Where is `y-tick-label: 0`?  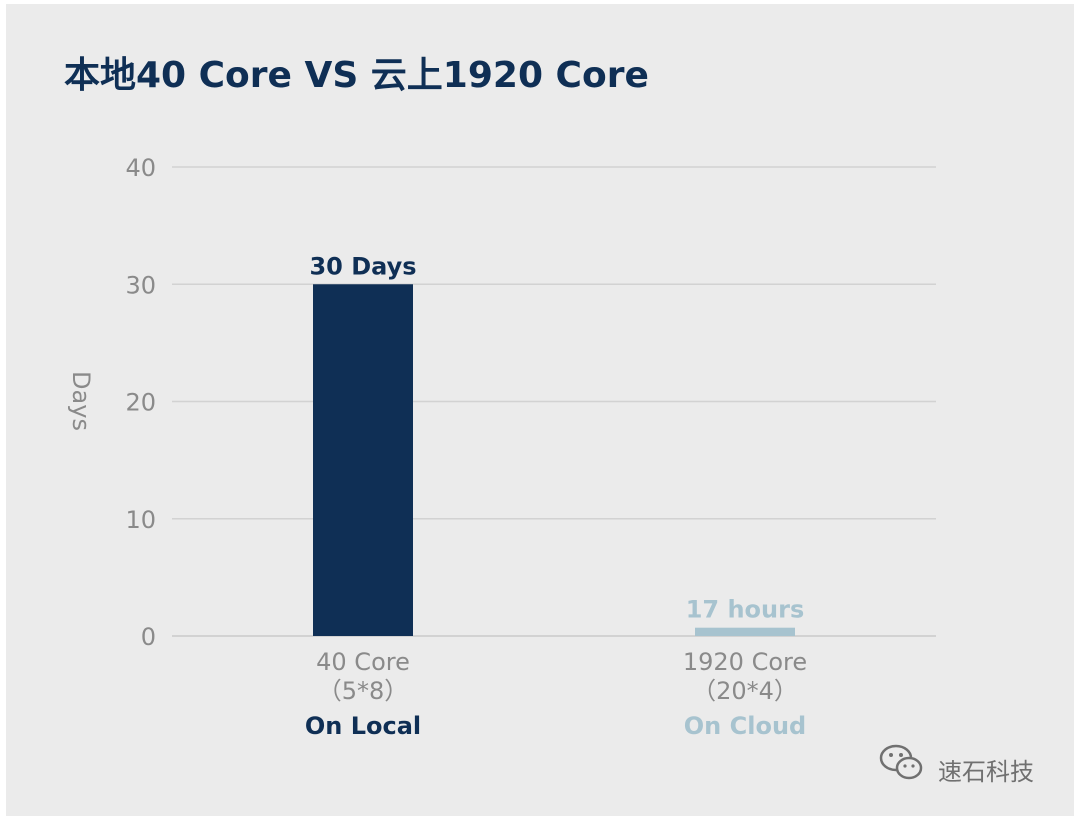 y-tick-label: 0 is located at coordinates (148, 637).